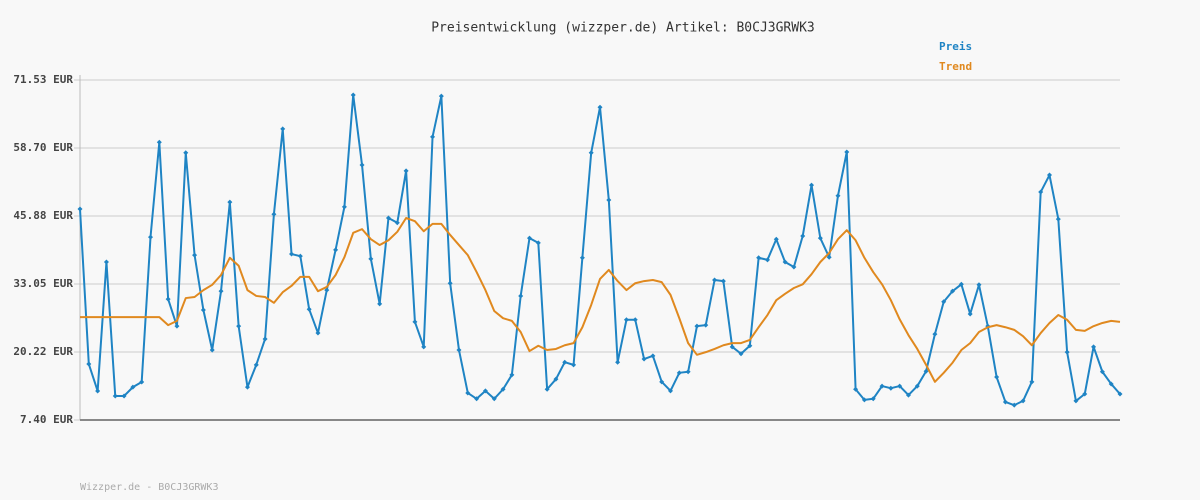 This screenshot has width=1200, height=500. Describe the element at coordinates (46, 419) in the screenshot. I see `y-tick-label: 7.40 EUR` at that location.